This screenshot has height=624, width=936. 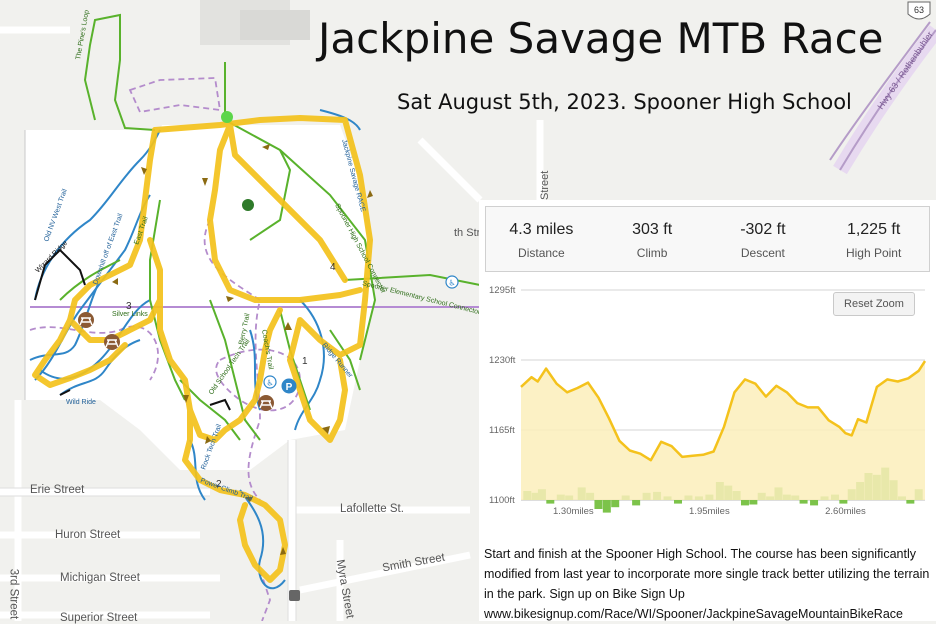 I want to click on stat-high-point: 1,225 ft High Point, so click(x=873, y=239).